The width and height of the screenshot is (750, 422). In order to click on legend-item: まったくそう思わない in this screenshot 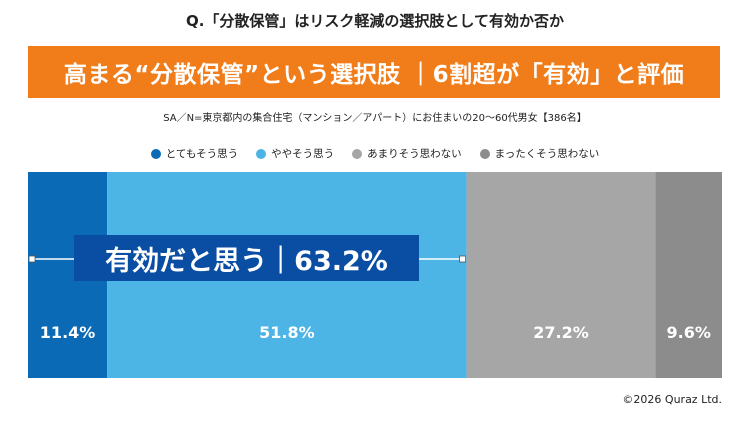, I will do `click(539, 153)`.